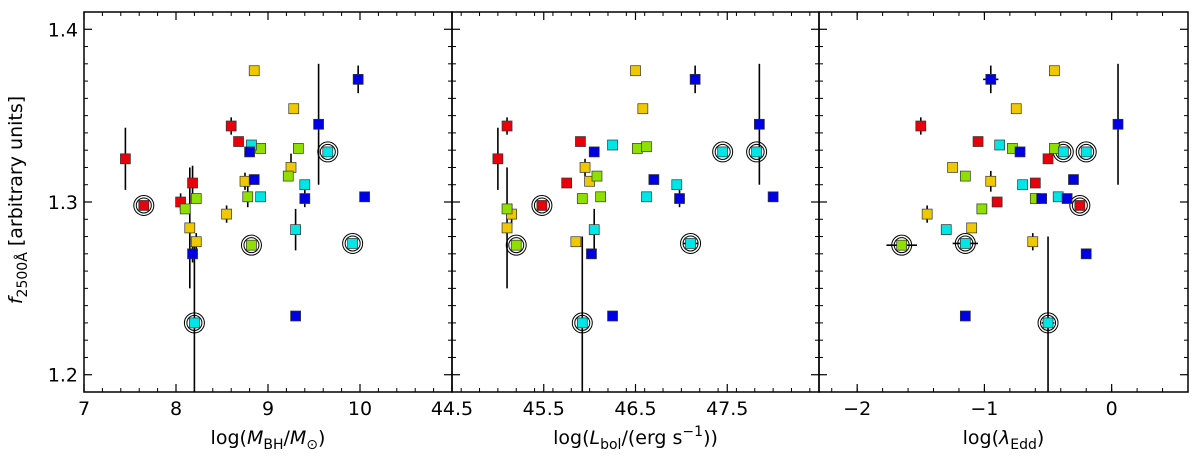 The height and width of the screenshot is (457, 1200). I want to click on x-tick-label: 46.5, so click(635, 409).